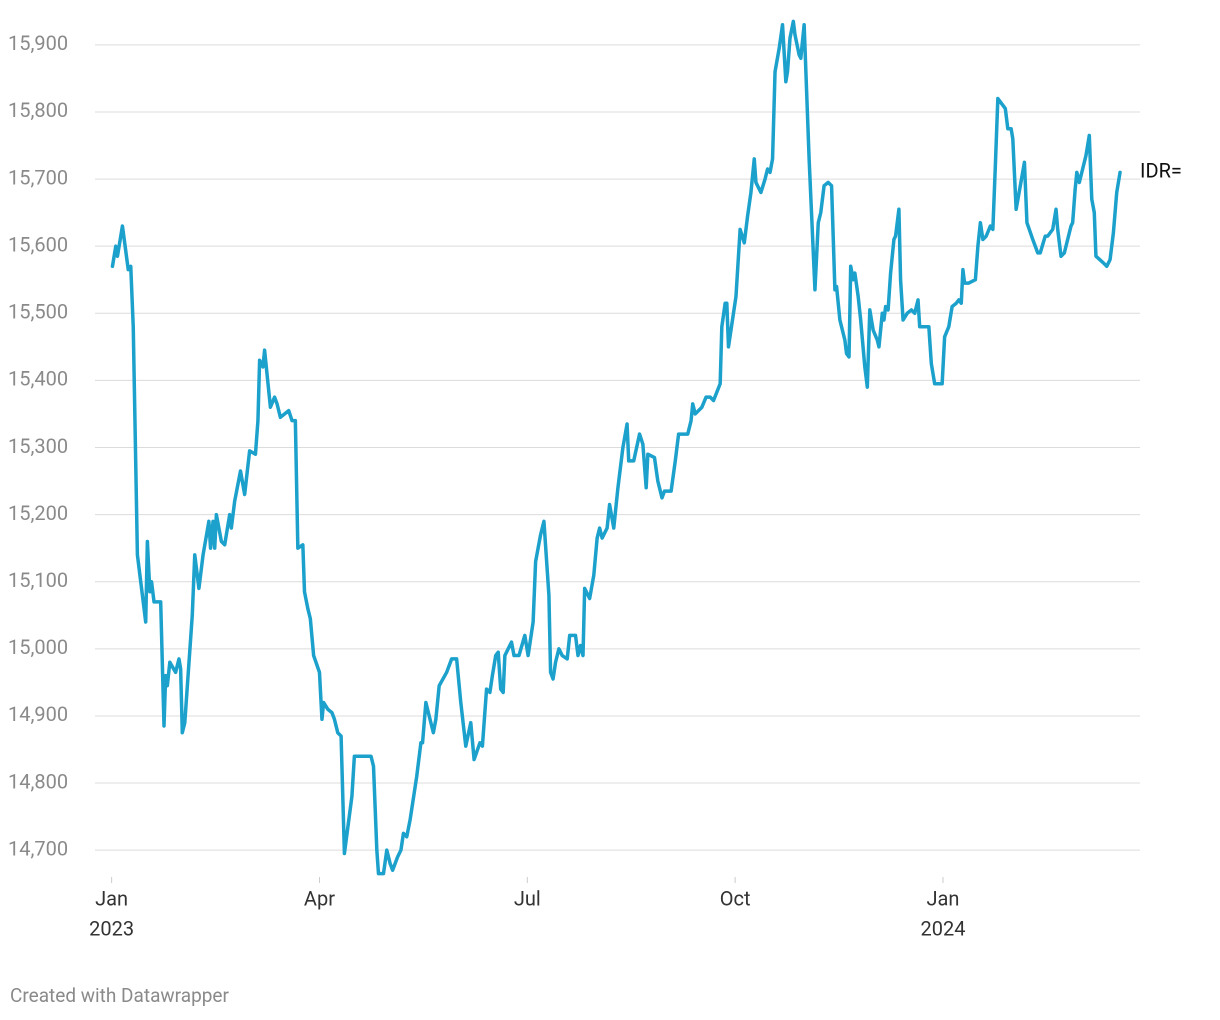 The image size is (1220, 1020). I want to click on y-tick-label: 15,800, so click(38, 110).